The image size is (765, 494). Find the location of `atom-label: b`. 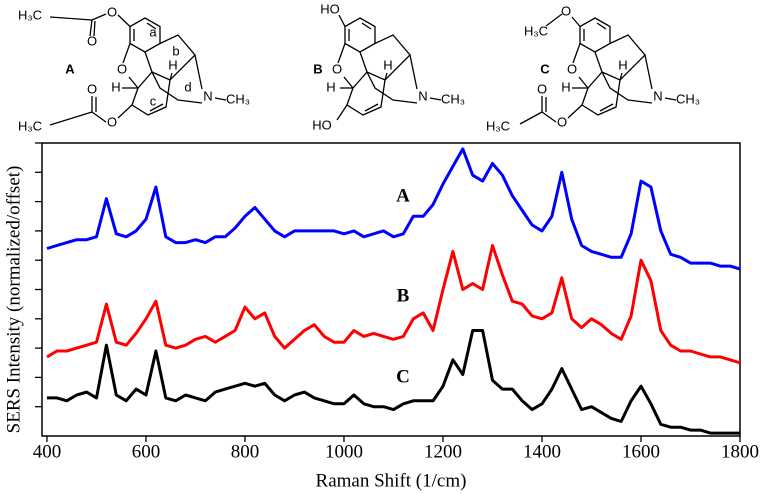

atom-label: b is located at coordinates (175, 50).